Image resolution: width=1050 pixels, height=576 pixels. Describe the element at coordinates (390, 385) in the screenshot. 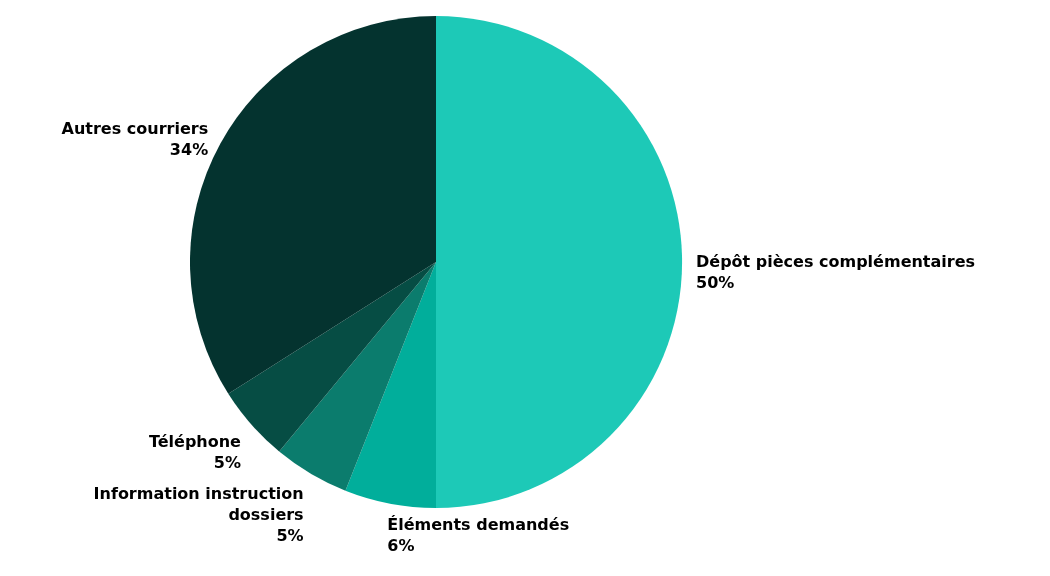

I see `pie-slice` at that location.